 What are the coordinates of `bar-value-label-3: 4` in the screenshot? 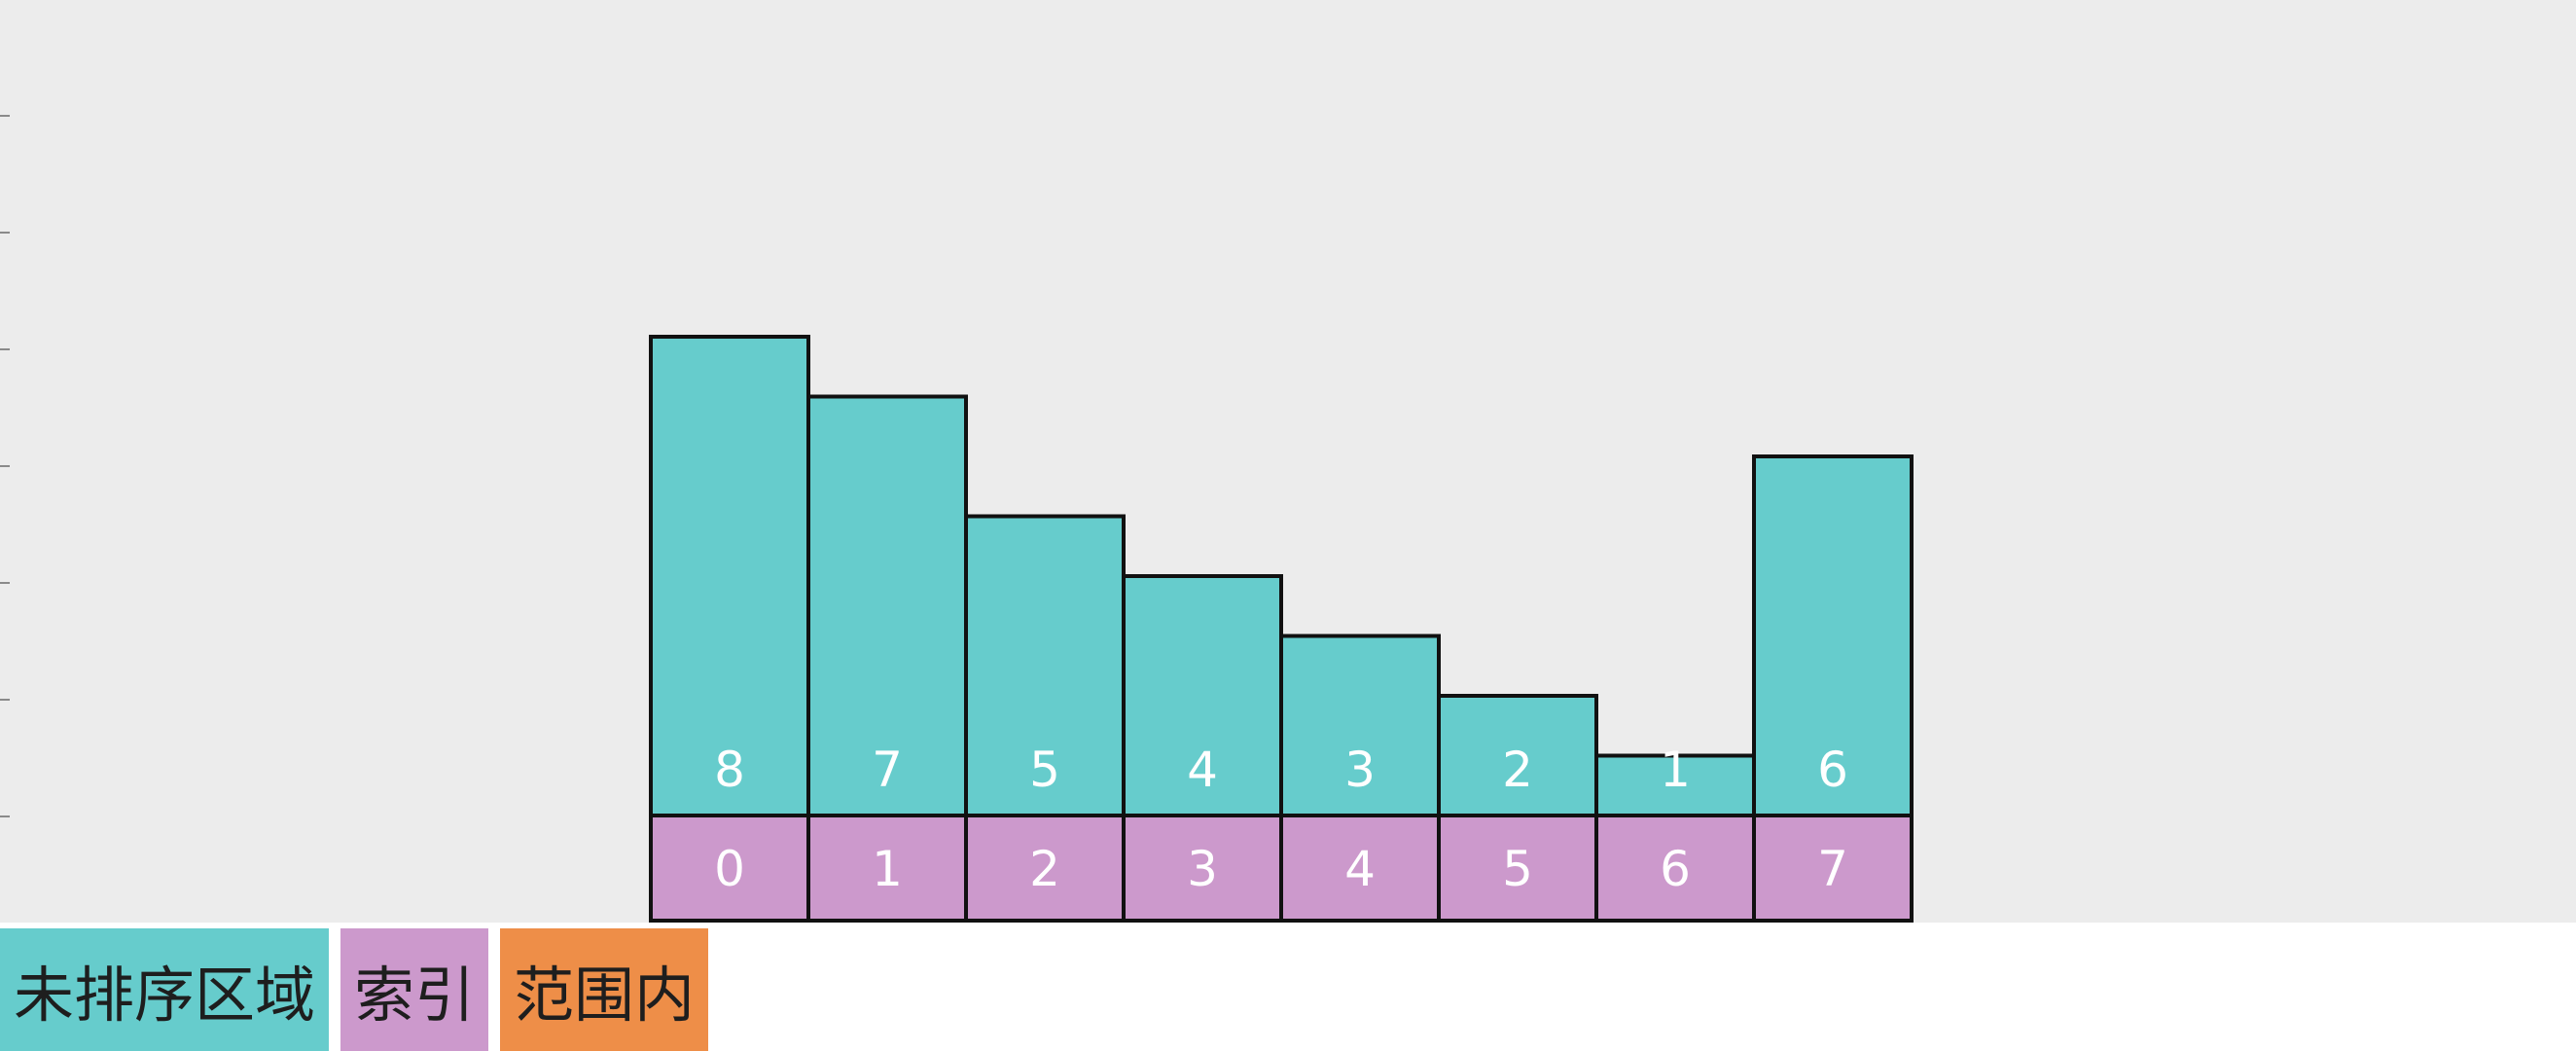 It's located at (1202, 770).